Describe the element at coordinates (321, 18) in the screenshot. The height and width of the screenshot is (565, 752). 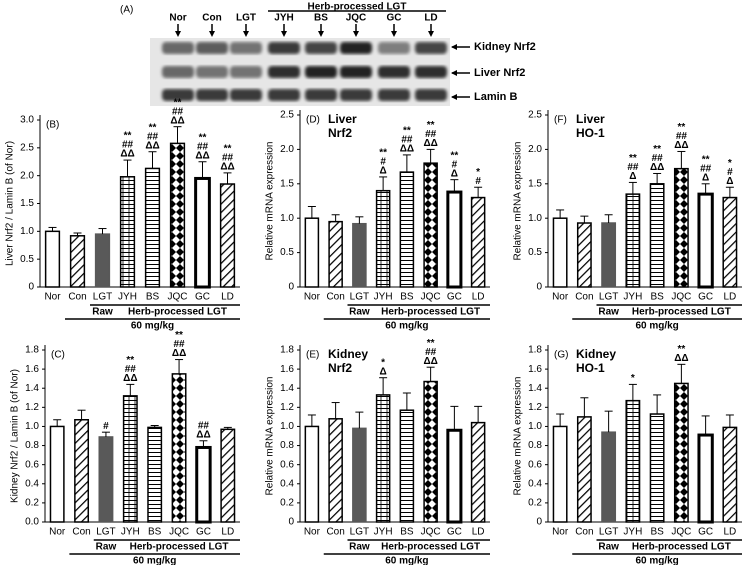
I see `lane-label: BS` at that location.